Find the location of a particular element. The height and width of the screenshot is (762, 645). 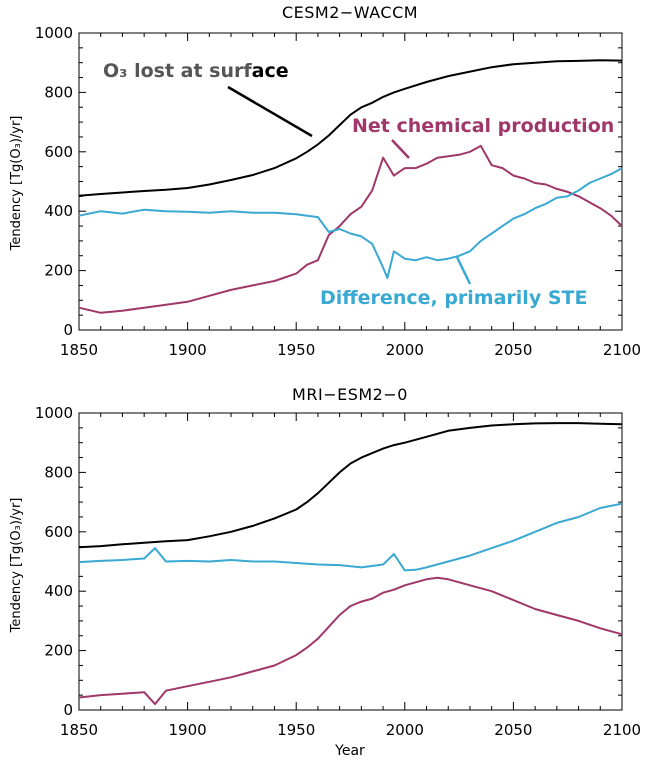

annotation-surface-loss: O₃ lost at surface is located at coordinates (196, 71).